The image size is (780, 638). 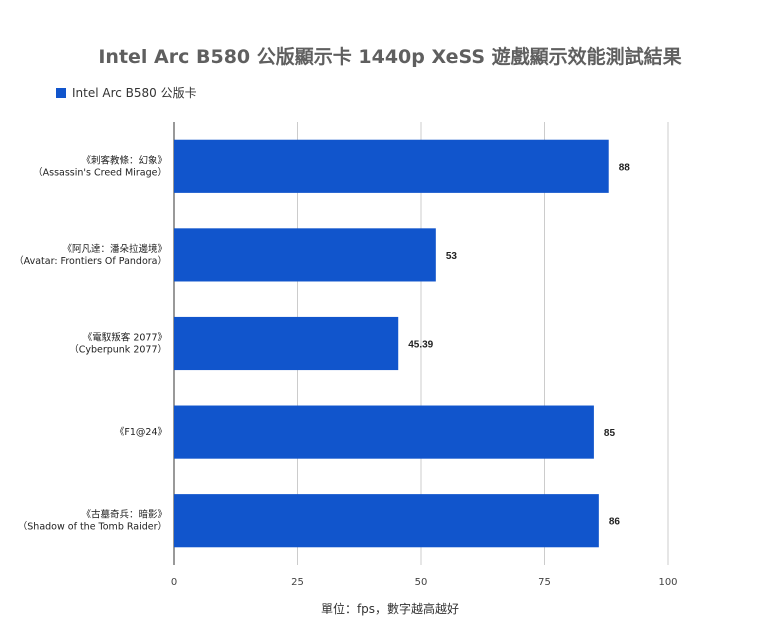 What do you see at coordinates (452, 256) in the screenshot?
I see `data-label: 53` at bounding box center [452, 256].